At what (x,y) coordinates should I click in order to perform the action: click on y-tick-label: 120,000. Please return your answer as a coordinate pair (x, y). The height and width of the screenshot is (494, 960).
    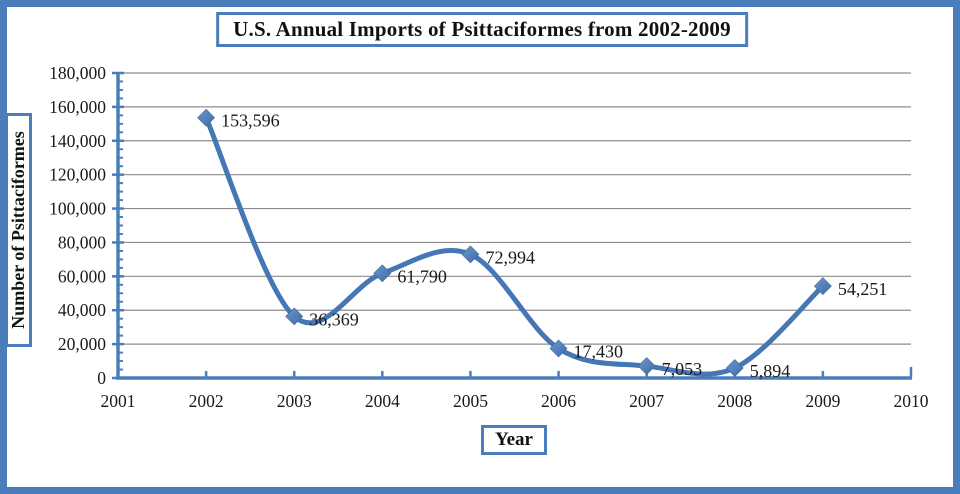
    Looking at the image, I should click on (77, 175).